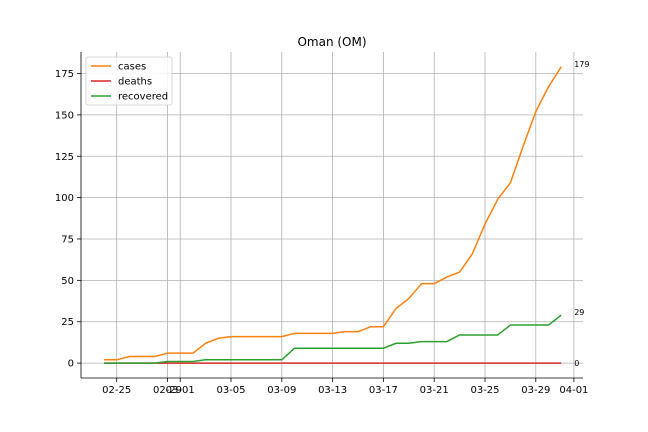 The height and width of the screenshot is (432, 648). I want to click on legend: cases deaths recovered, so click(129, 81).